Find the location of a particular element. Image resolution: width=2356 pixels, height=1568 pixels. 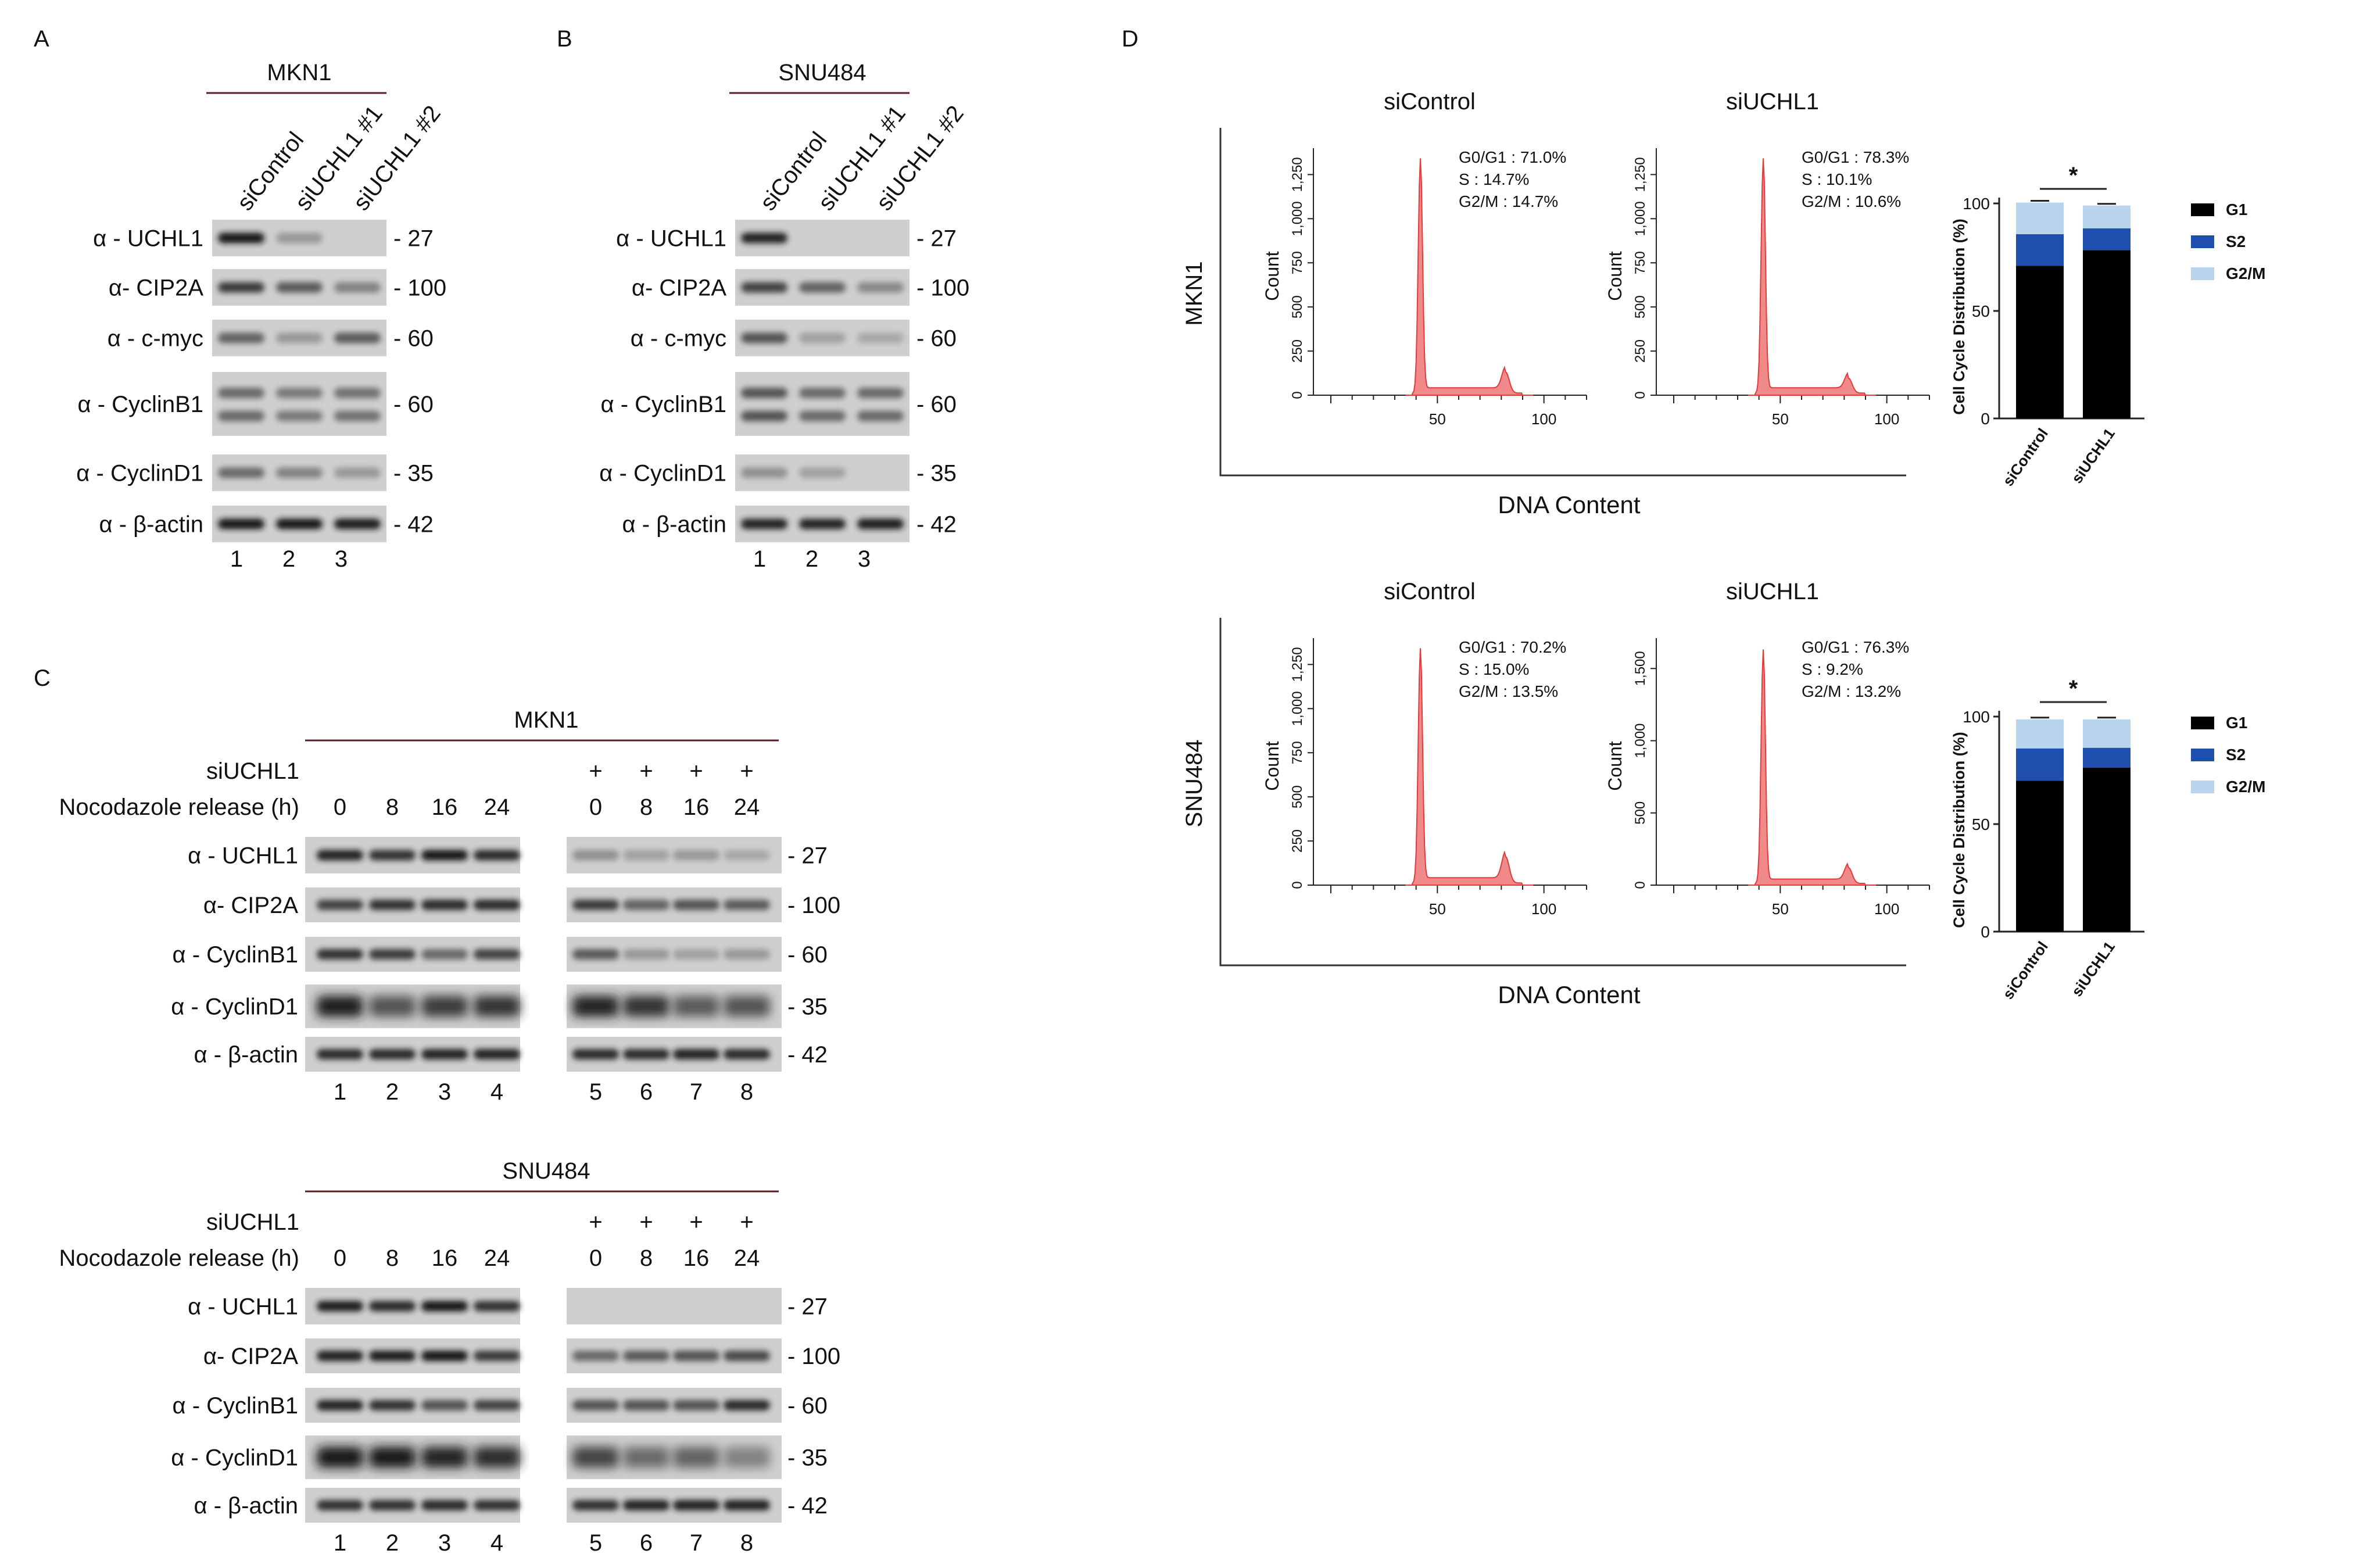

legend-swatch is located at coordinates (2202, 241).